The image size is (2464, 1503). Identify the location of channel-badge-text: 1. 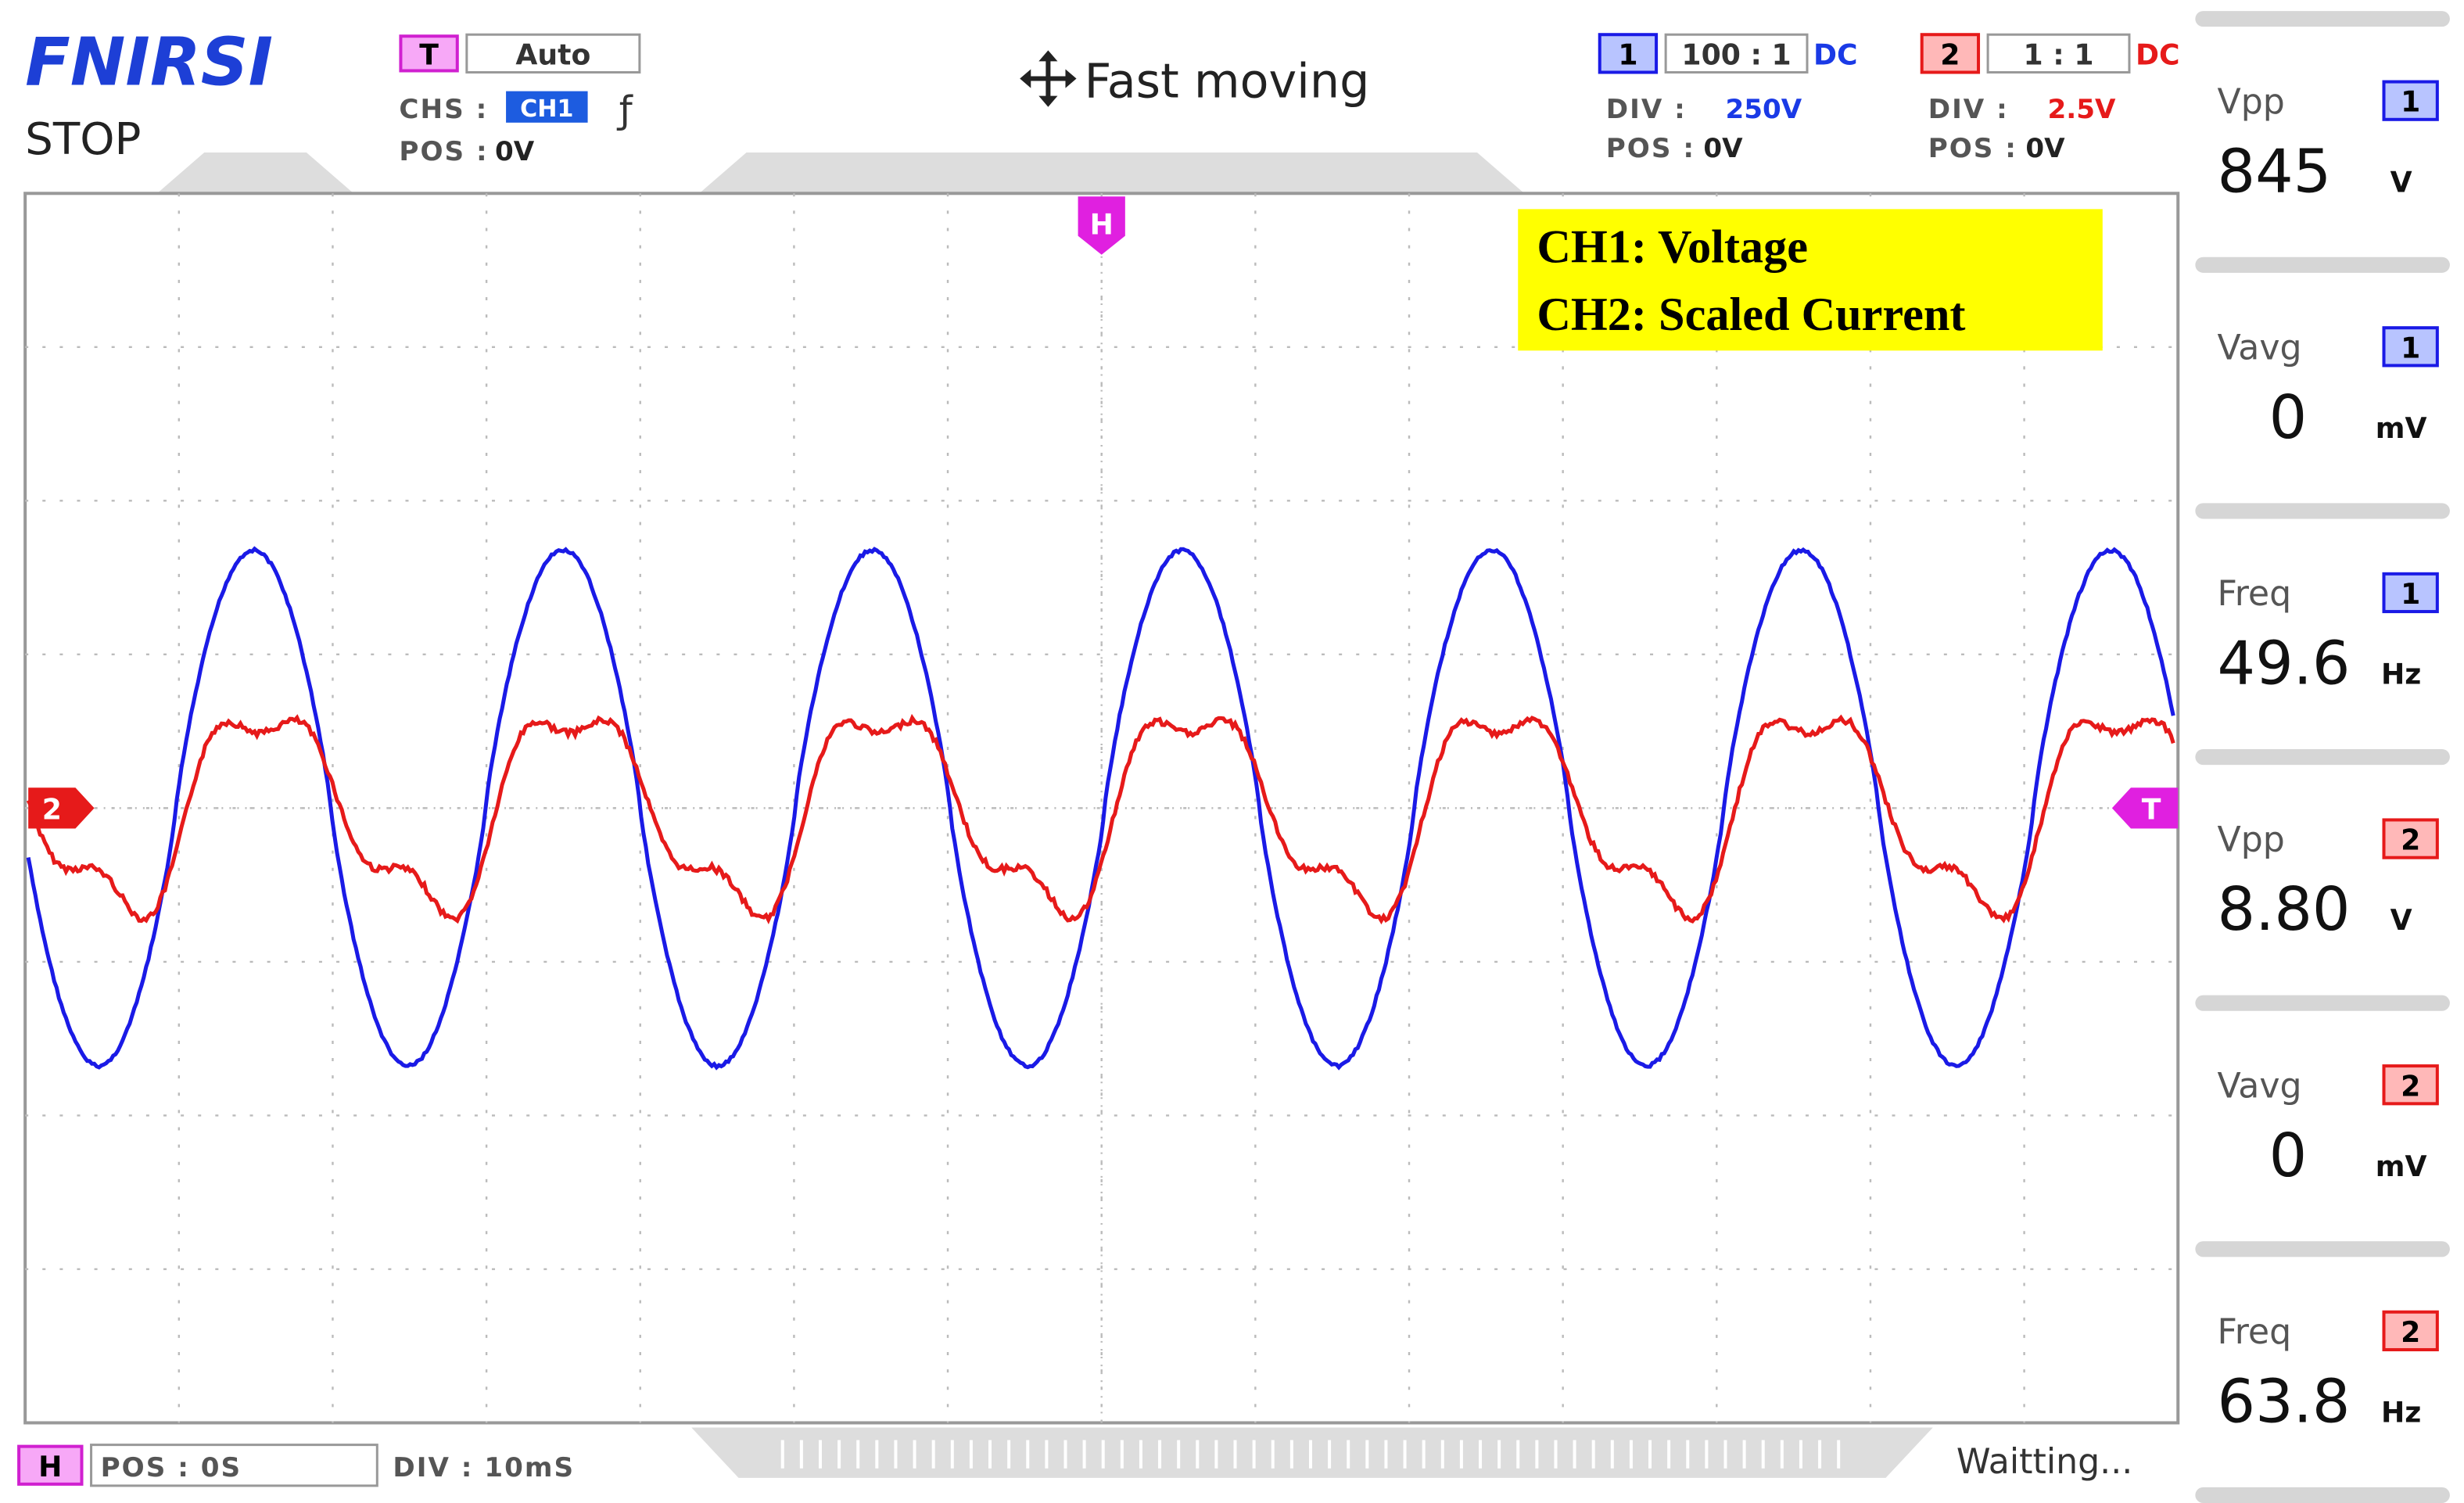
(1627, 54).